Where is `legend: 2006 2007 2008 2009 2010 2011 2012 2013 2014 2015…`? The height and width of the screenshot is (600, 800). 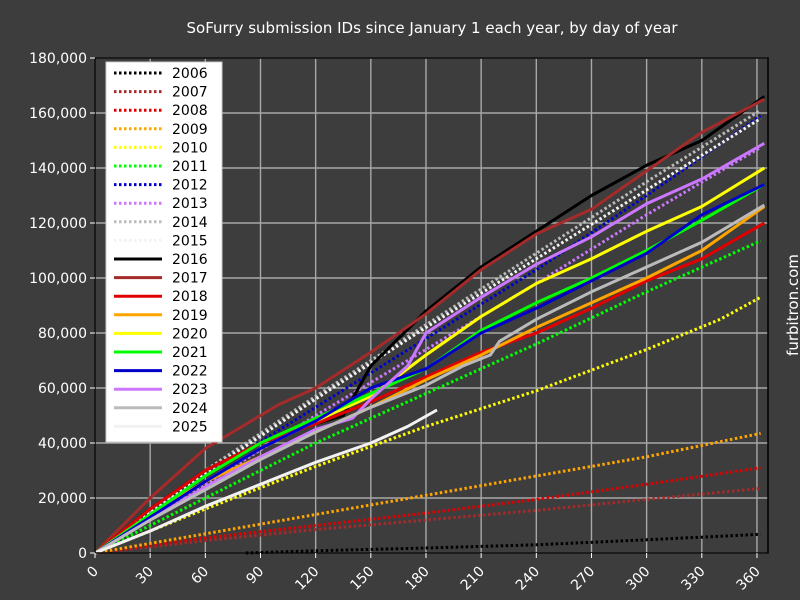
legend: 2006 2007 2008 2009 2010 2011 2012 2013 2014 2015… is located at coordinates (164, 252).